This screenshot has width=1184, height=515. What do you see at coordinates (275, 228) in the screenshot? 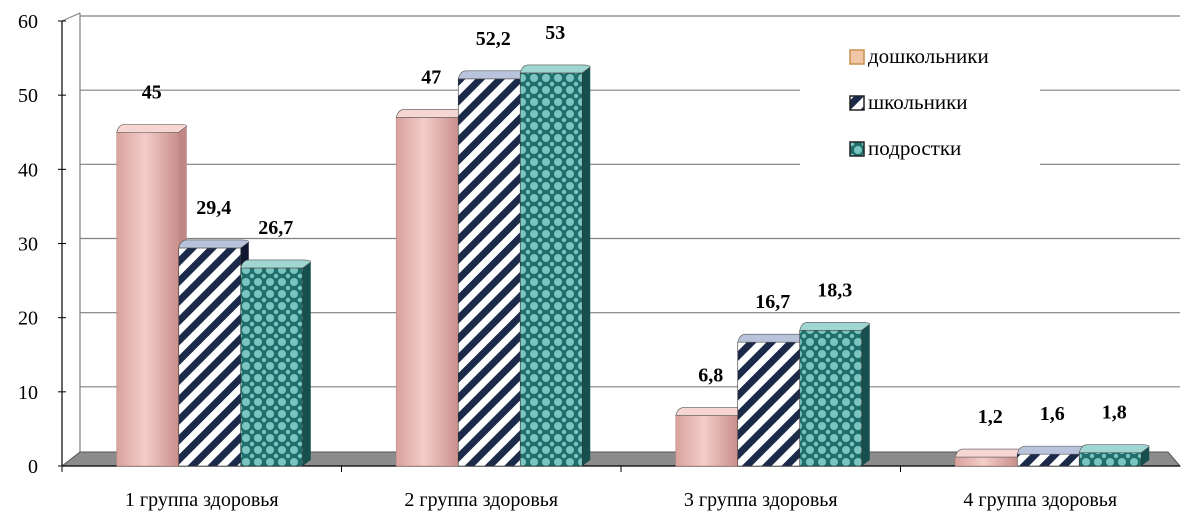
I see `data-label: 26,7` at bounding box center [275, 228].